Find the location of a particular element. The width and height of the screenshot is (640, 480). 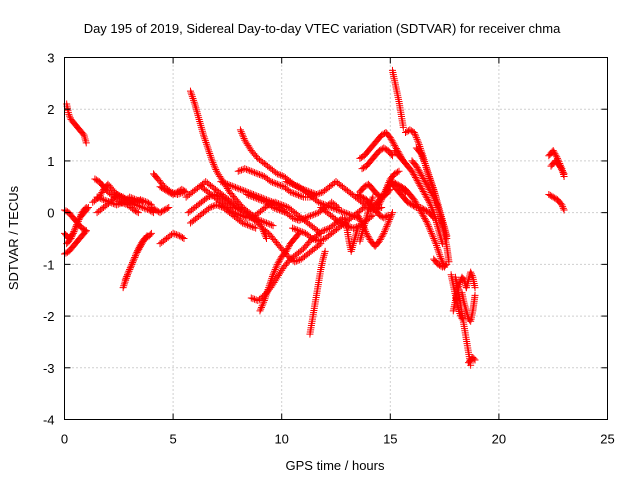

y-tick-label: -3 is located at coordinates (49, 368).